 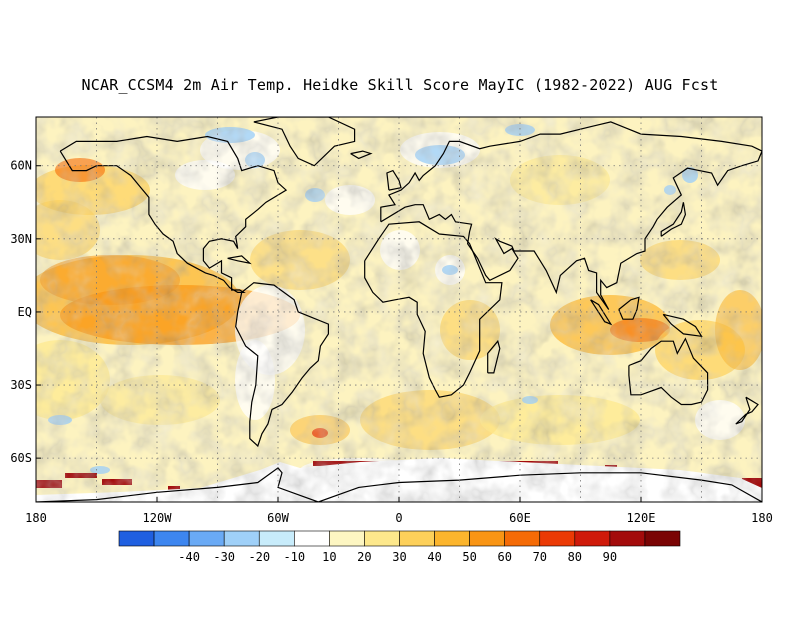 What do you see at coordinates (398, 518) in the screenshot?
I see `lon-tick-label: 0` at bounding box center [398, 518].